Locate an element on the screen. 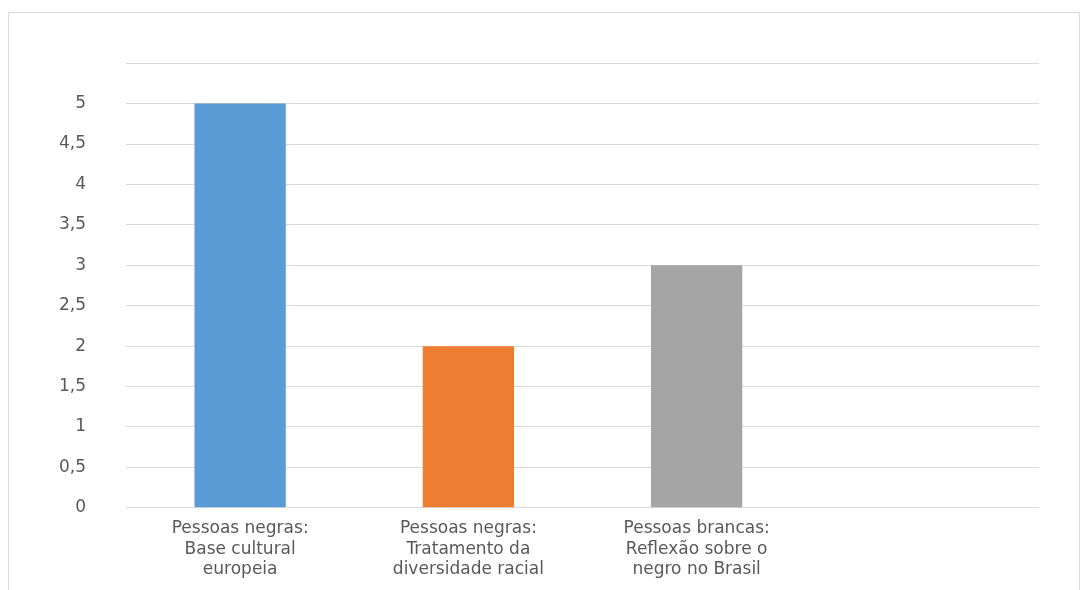 The width and height of the screenshot is (1087, 590). y-tick-label: 0,5 is located at coordinates (72, 465).